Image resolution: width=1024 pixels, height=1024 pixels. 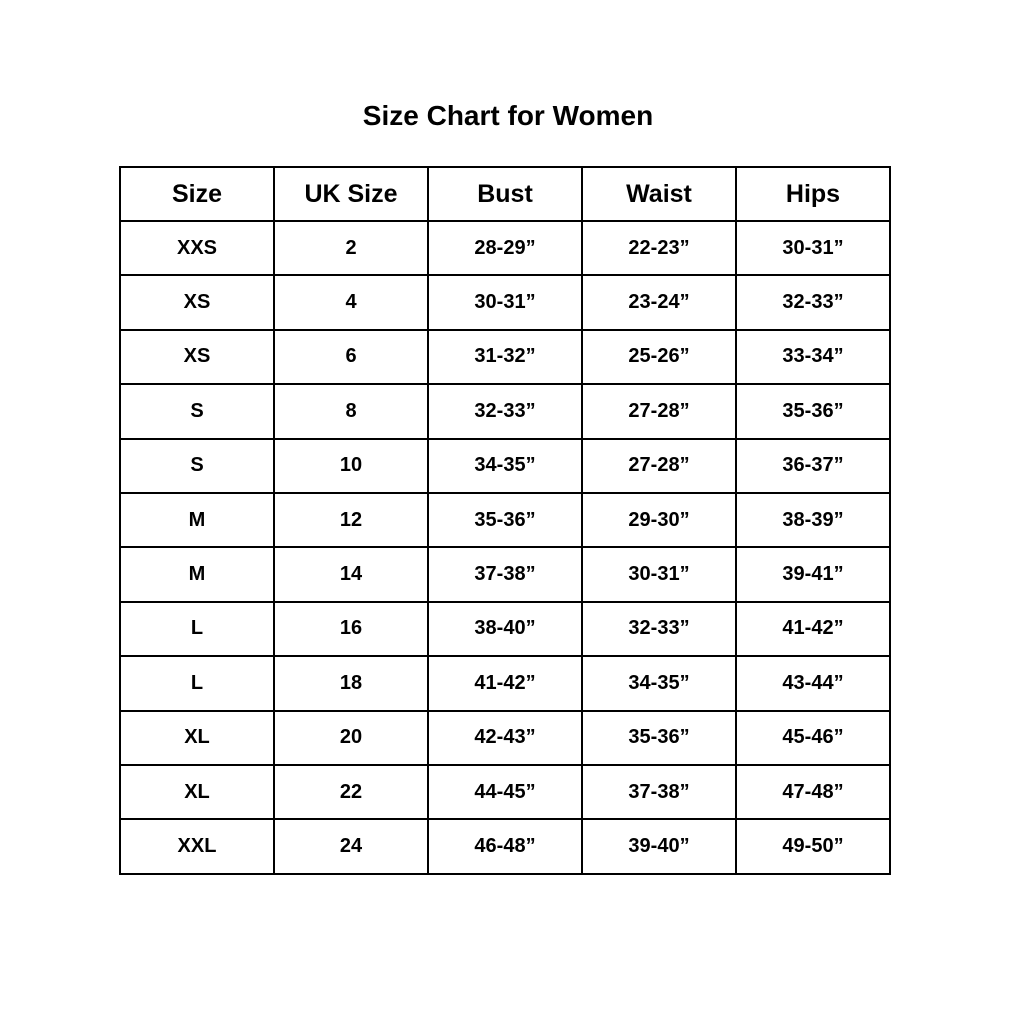 I want to click on cell-waist: 32-33”, so click(x=659, y=629).